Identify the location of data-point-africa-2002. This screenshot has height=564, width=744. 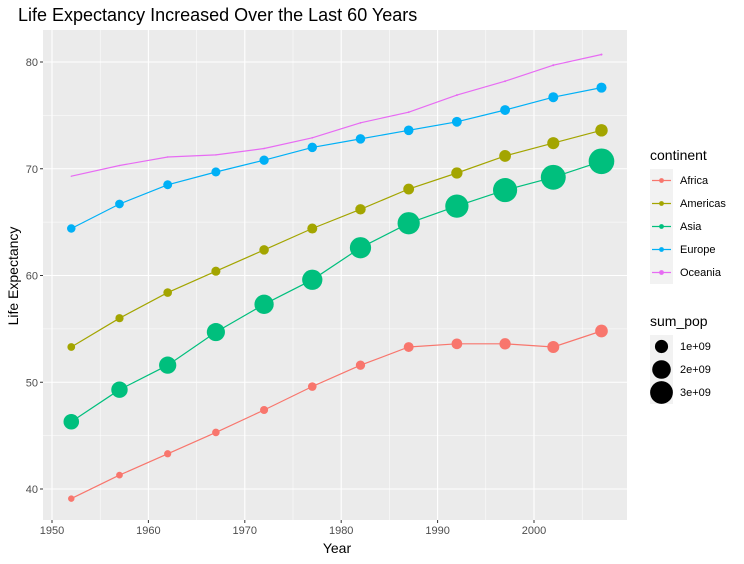
(553, 347).